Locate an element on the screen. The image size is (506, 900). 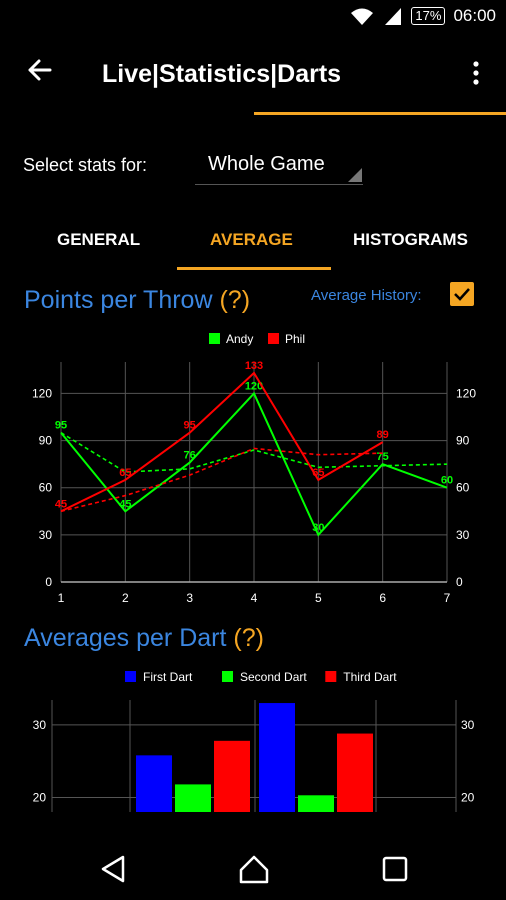
legend-label-second-dart: Second Dart is located at coordinates (273, 677).